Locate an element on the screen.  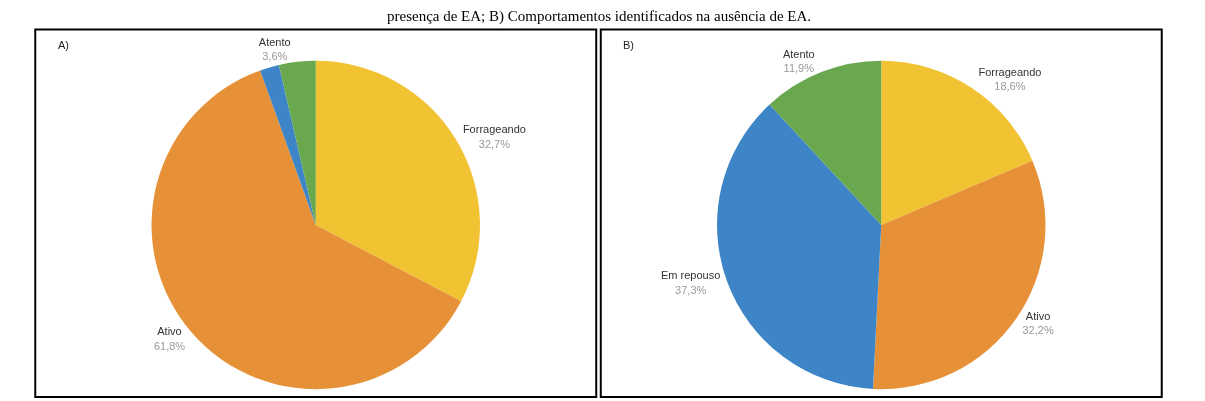
data-label: 32,7% is located at coordinates (494, 143).